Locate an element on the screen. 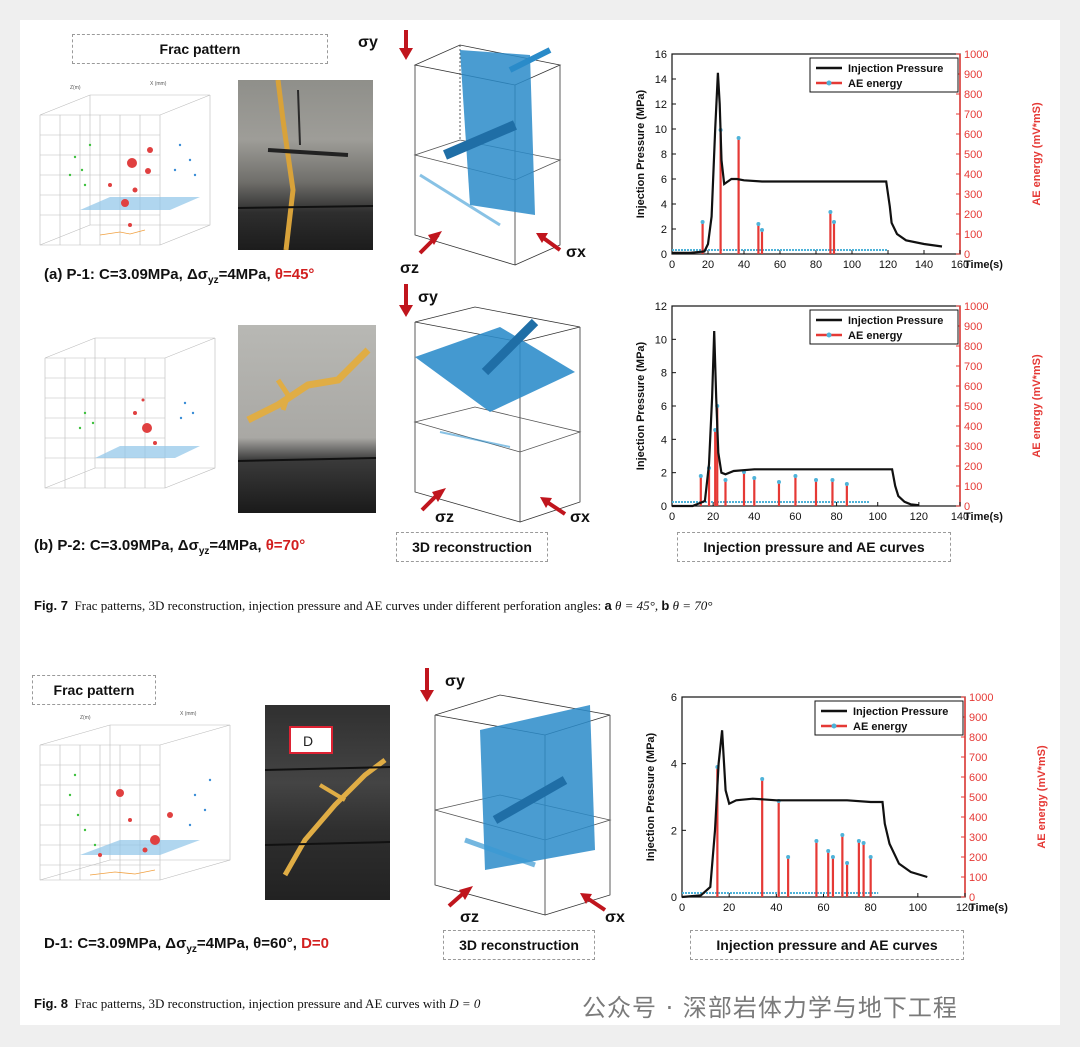 This screenshot has width=1080, height=1047. frac-pattern-3d-scatter-fig8: Z(m) X (mm) is located at coordinates (135, 796).